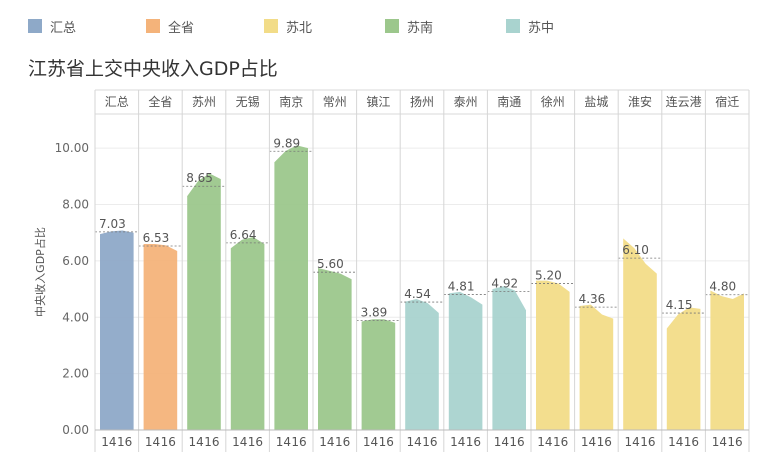 The width and height of the screenshot is (772, 470). I want to click on legend-item-summary: 汇总, so click(52, 26).